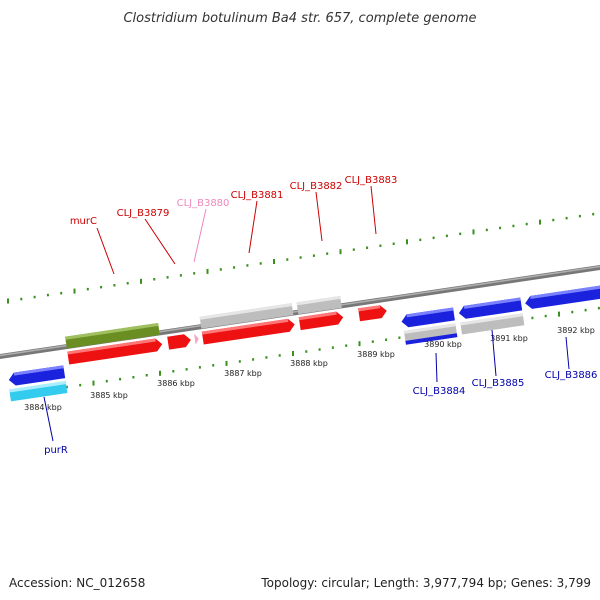  Describe the element at coordinates (428, 317) in the screenshot. I see `gene-clj-b3884` at that location.